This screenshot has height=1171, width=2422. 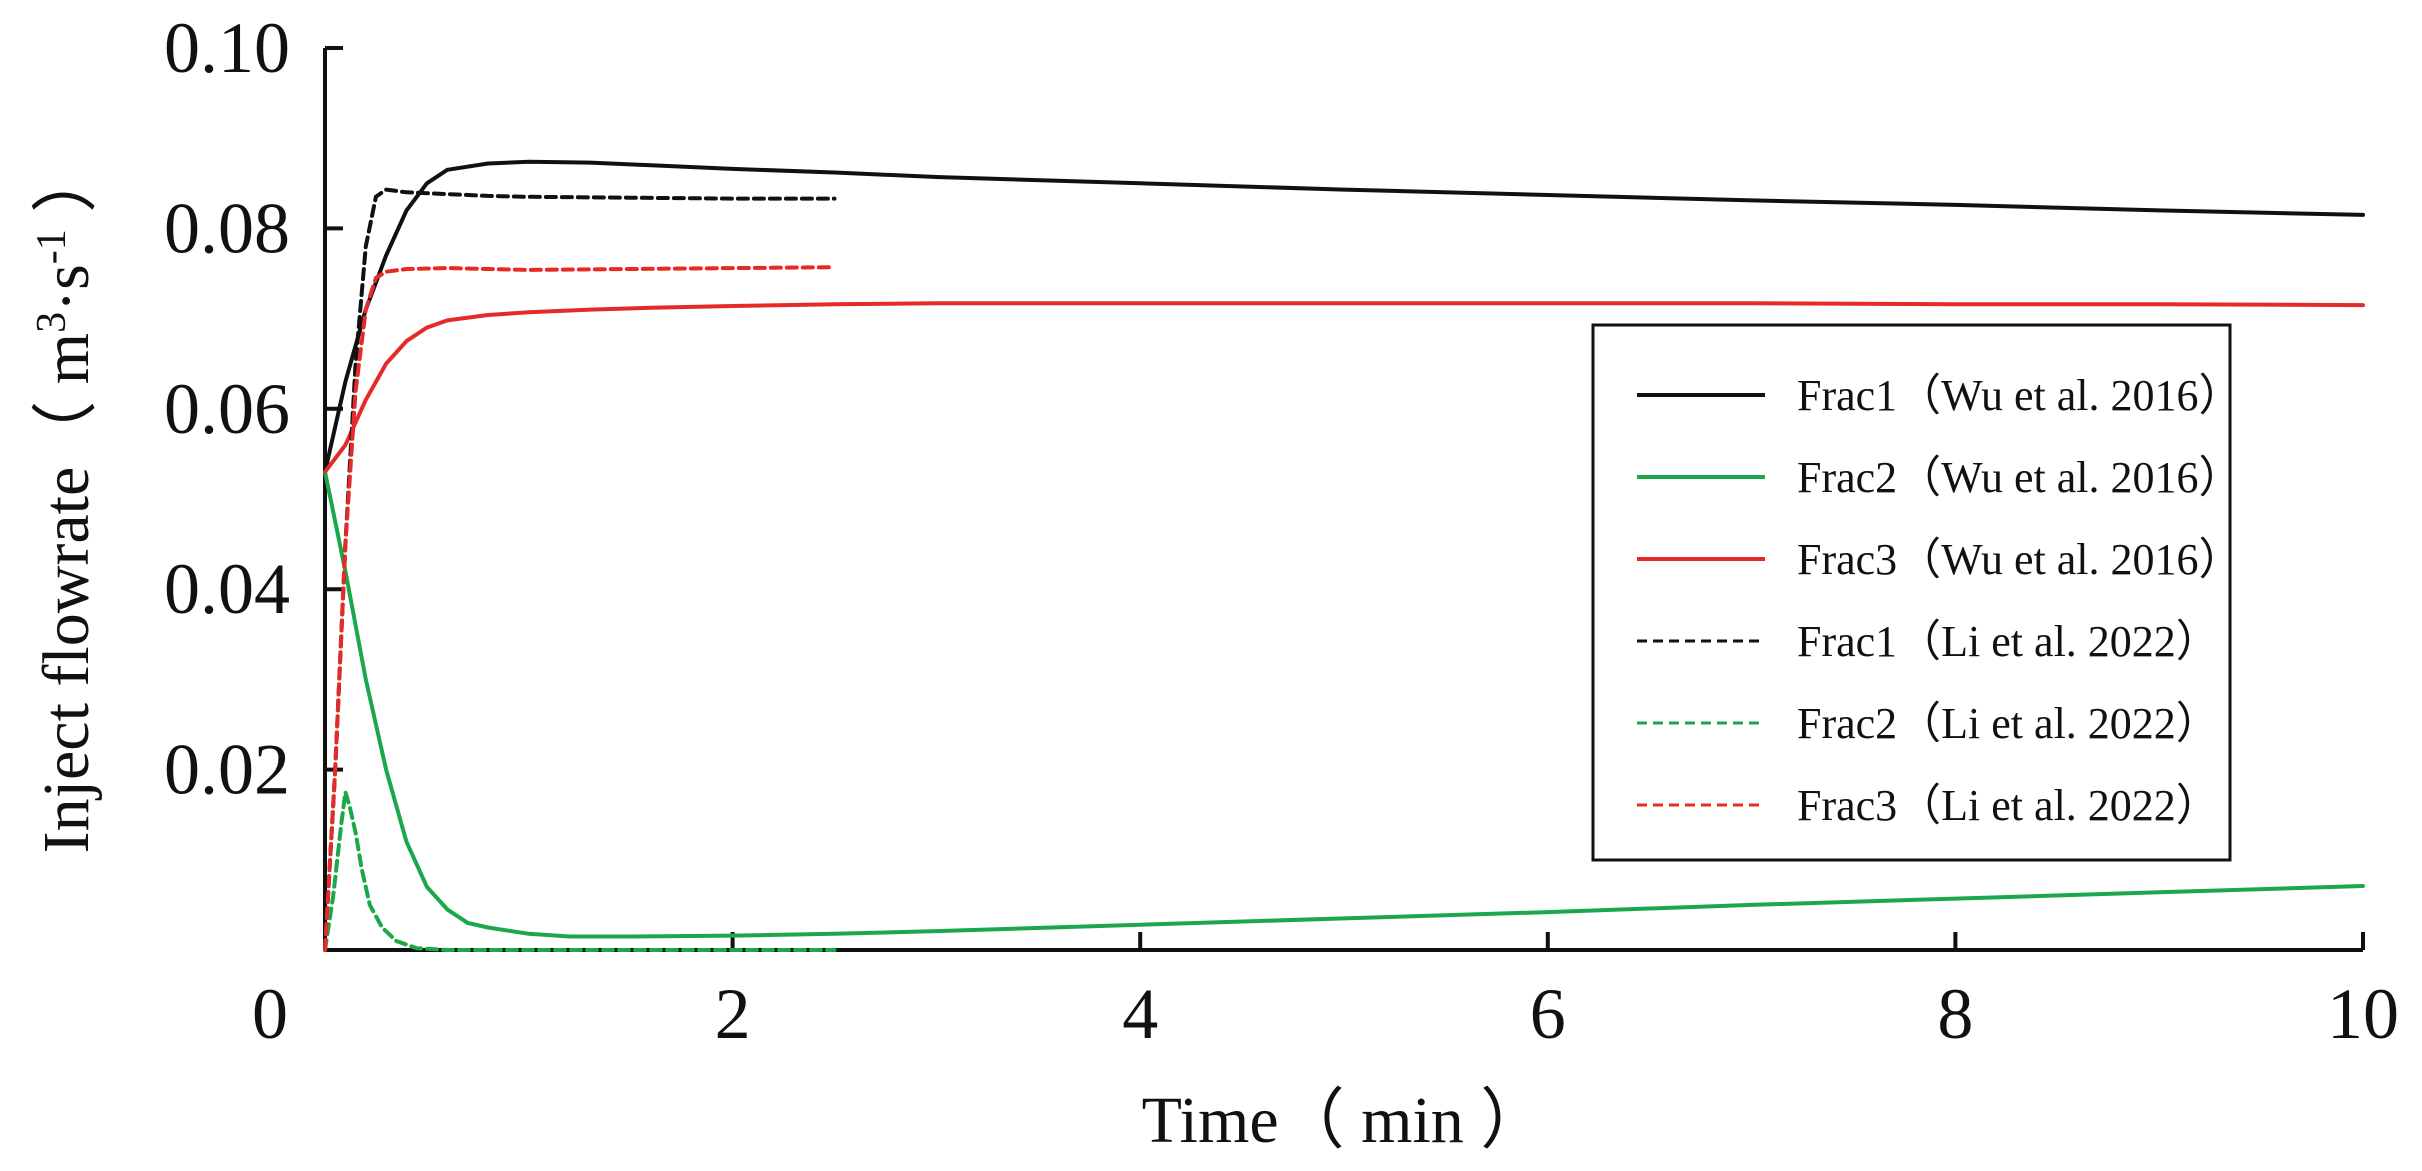 What do you see at coordinates (2019, 477) in the screenshot?
I see `legend-label-2: Frac2（Wu et al. 2016）` at bounding box center [2019, 477].